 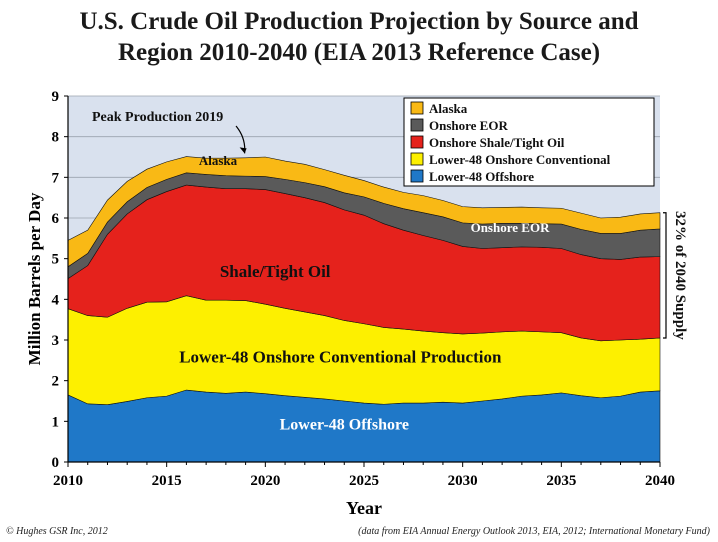 What do you see at coordinates (364, 508) in the screenshot?
I see `x-axis-label: Year` at bounding box center [364, 508].